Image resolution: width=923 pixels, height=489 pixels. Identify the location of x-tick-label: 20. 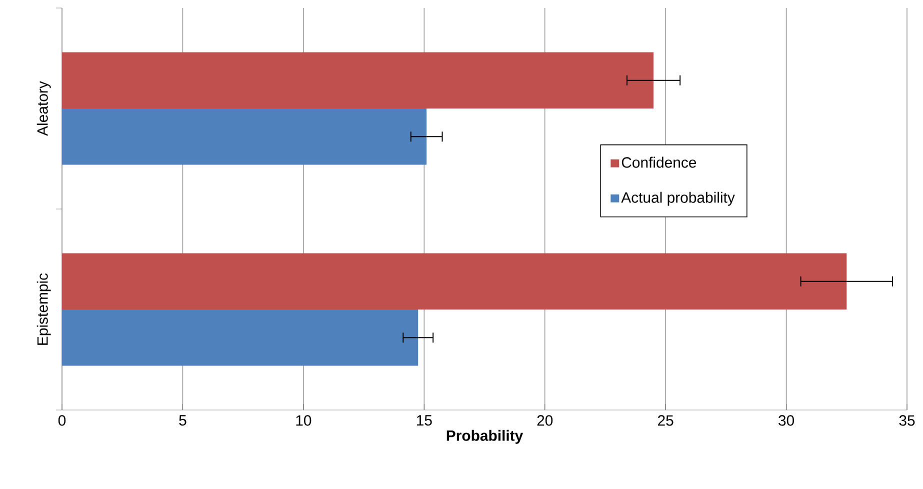
(545, 420).